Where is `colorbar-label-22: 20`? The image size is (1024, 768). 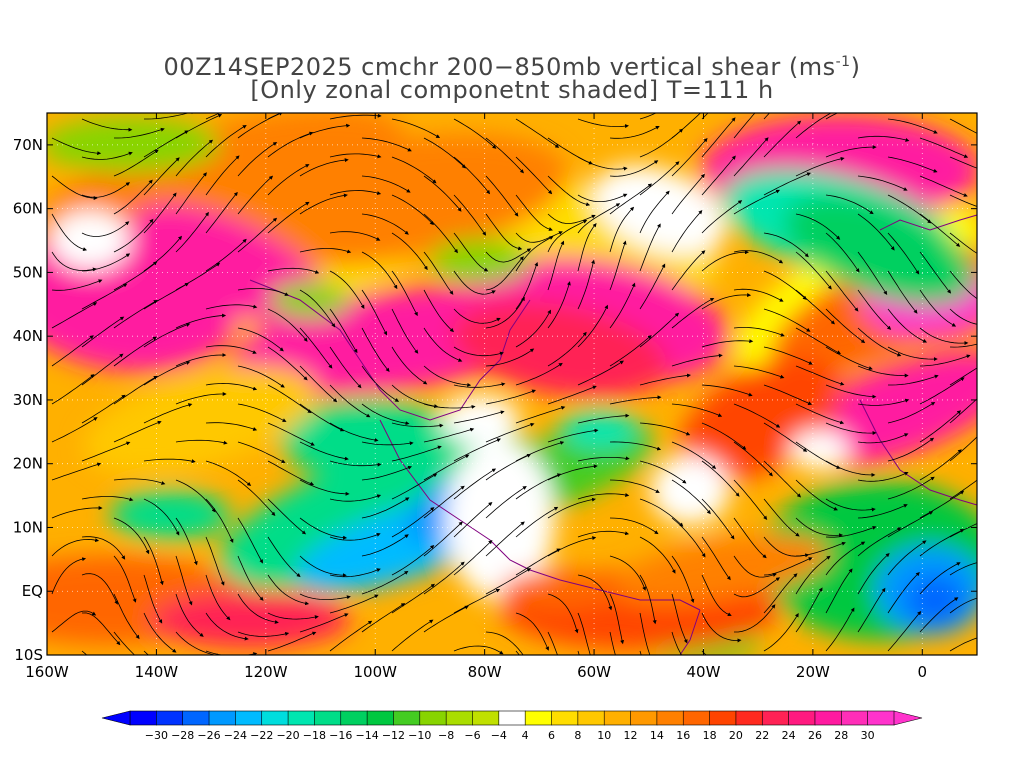
colorbar-label-22: 20 is located at coordinates (736, 735).